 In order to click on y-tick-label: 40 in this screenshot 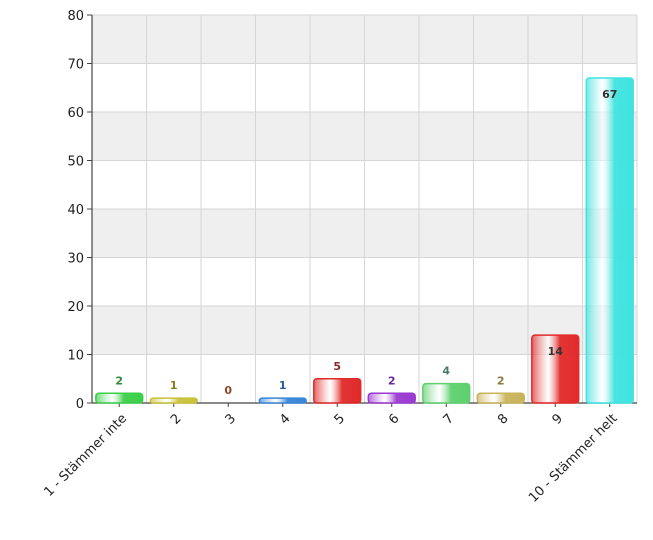, I will do `click(75, 210)`.